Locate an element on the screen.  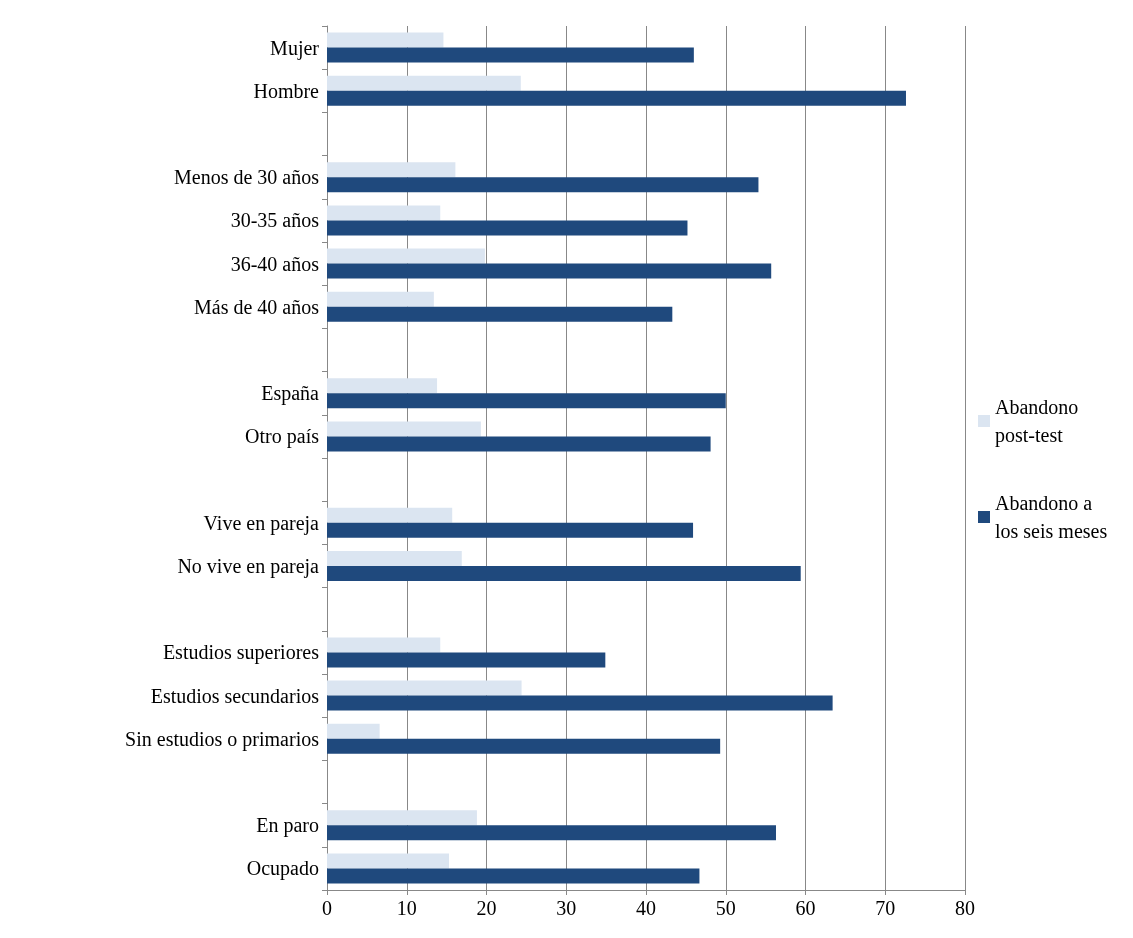
x-tick-label: 50 is located at coordinates (725, 908).